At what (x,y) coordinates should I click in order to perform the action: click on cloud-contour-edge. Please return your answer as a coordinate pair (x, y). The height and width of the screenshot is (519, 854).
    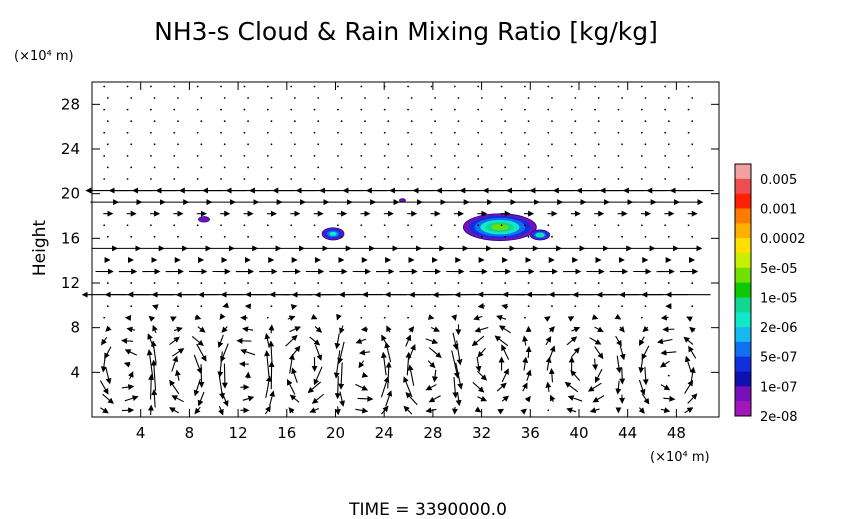
    Looking at the image, I should click on (540, 235).